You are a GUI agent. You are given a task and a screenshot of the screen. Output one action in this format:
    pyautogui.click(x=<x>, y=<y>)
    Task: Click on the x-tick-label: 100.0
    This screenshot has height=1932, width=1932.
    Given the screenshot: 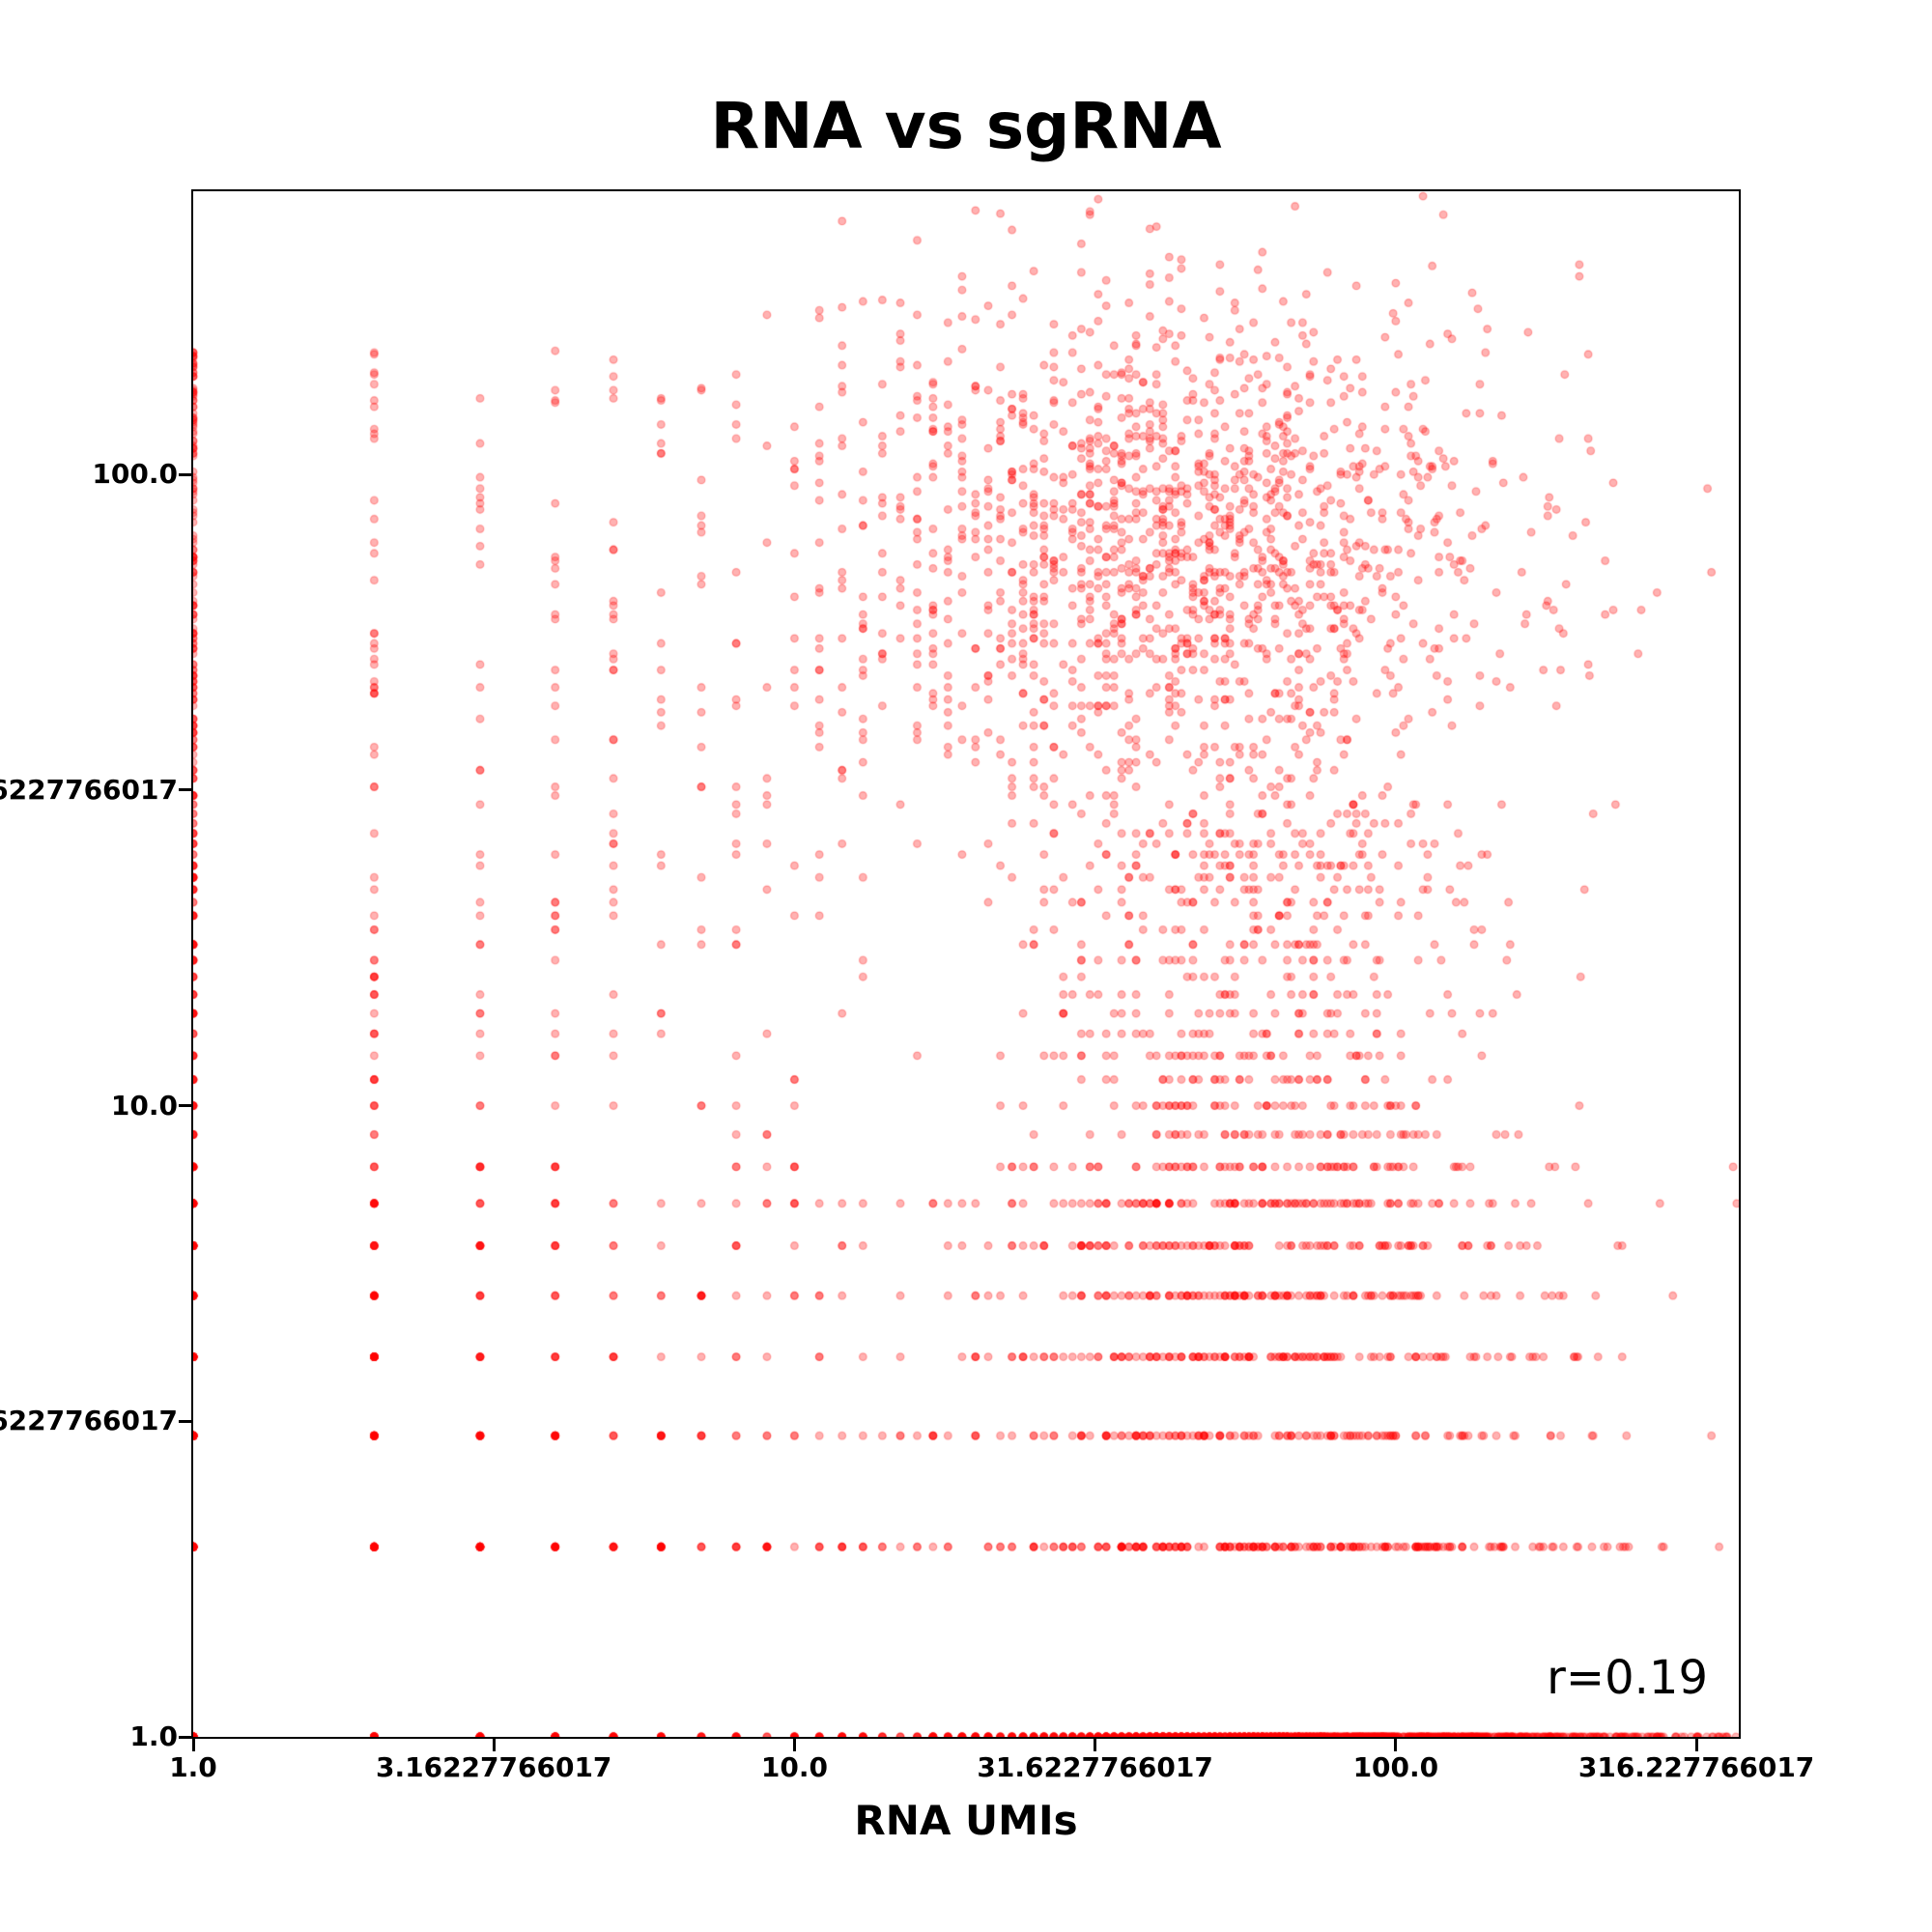 What is the action you would take?
    pyautogui.click(x=1395, y=1767)
    